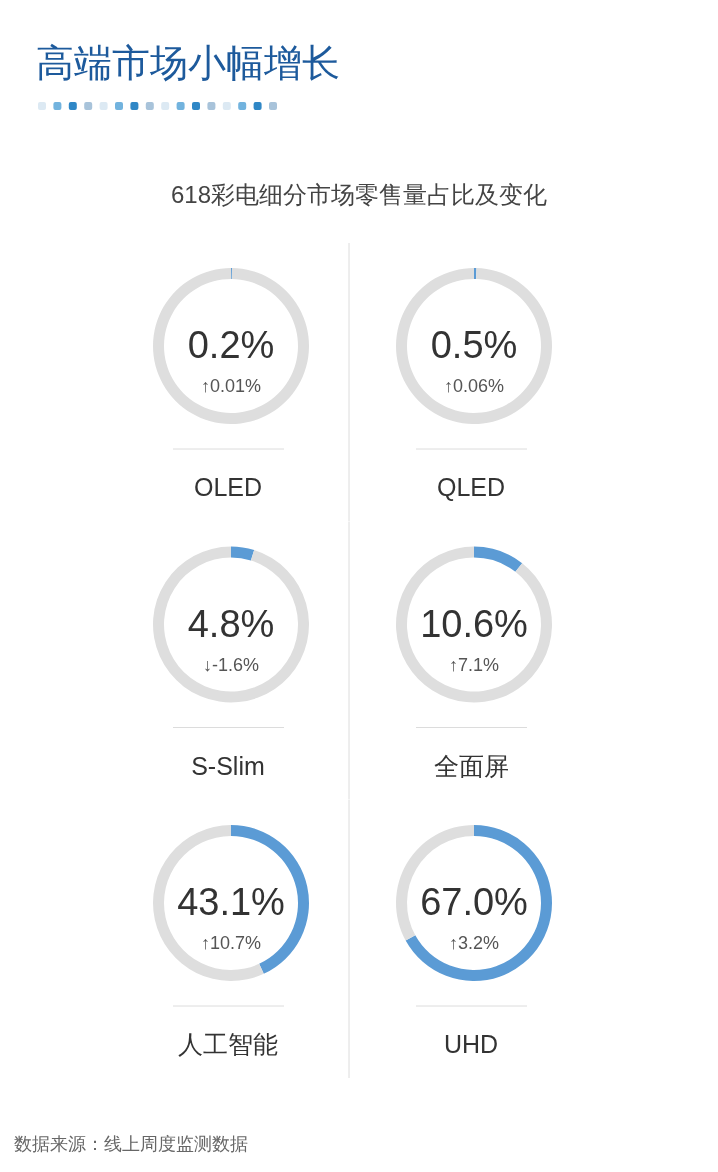 Image resolution: width=718 pixels, height=1172 pixels. Describe the element at coordinates (231, 902) in the screenshot. I see `data-label: 43.1%` at that location.